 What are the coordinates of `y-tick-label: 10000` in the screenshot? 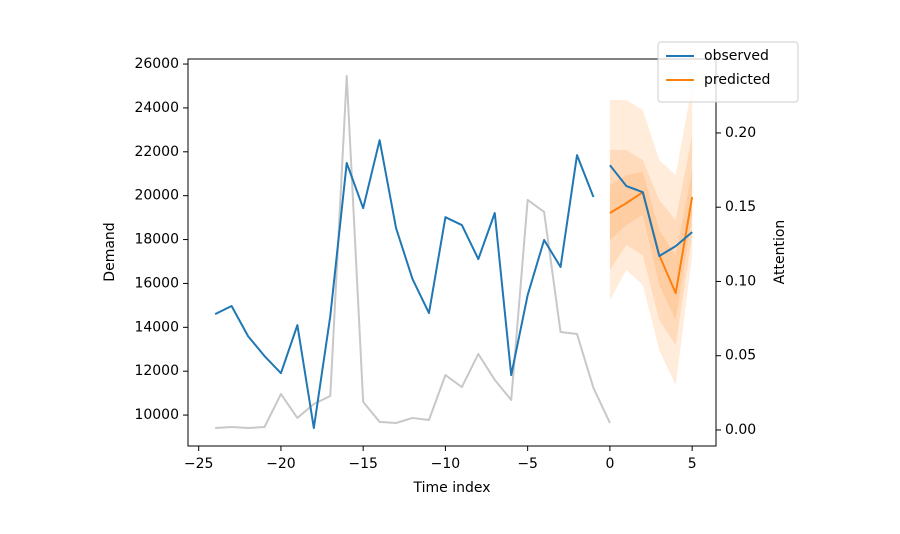 It's located at (156, 415).